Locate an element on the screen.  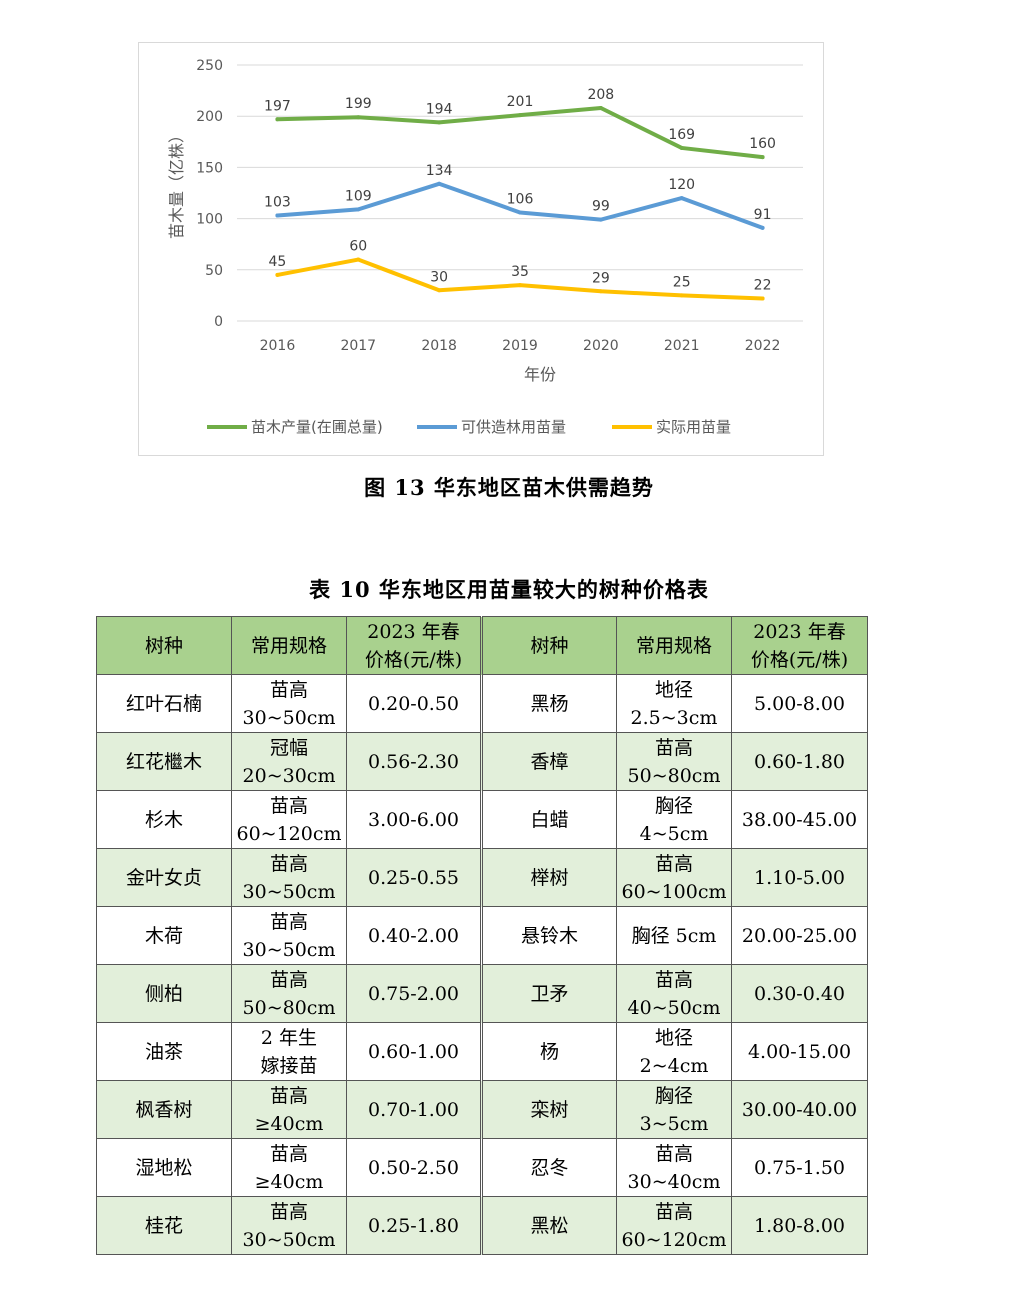
table-cell: 38.00-45.00 is located at coordinates (799, 819).